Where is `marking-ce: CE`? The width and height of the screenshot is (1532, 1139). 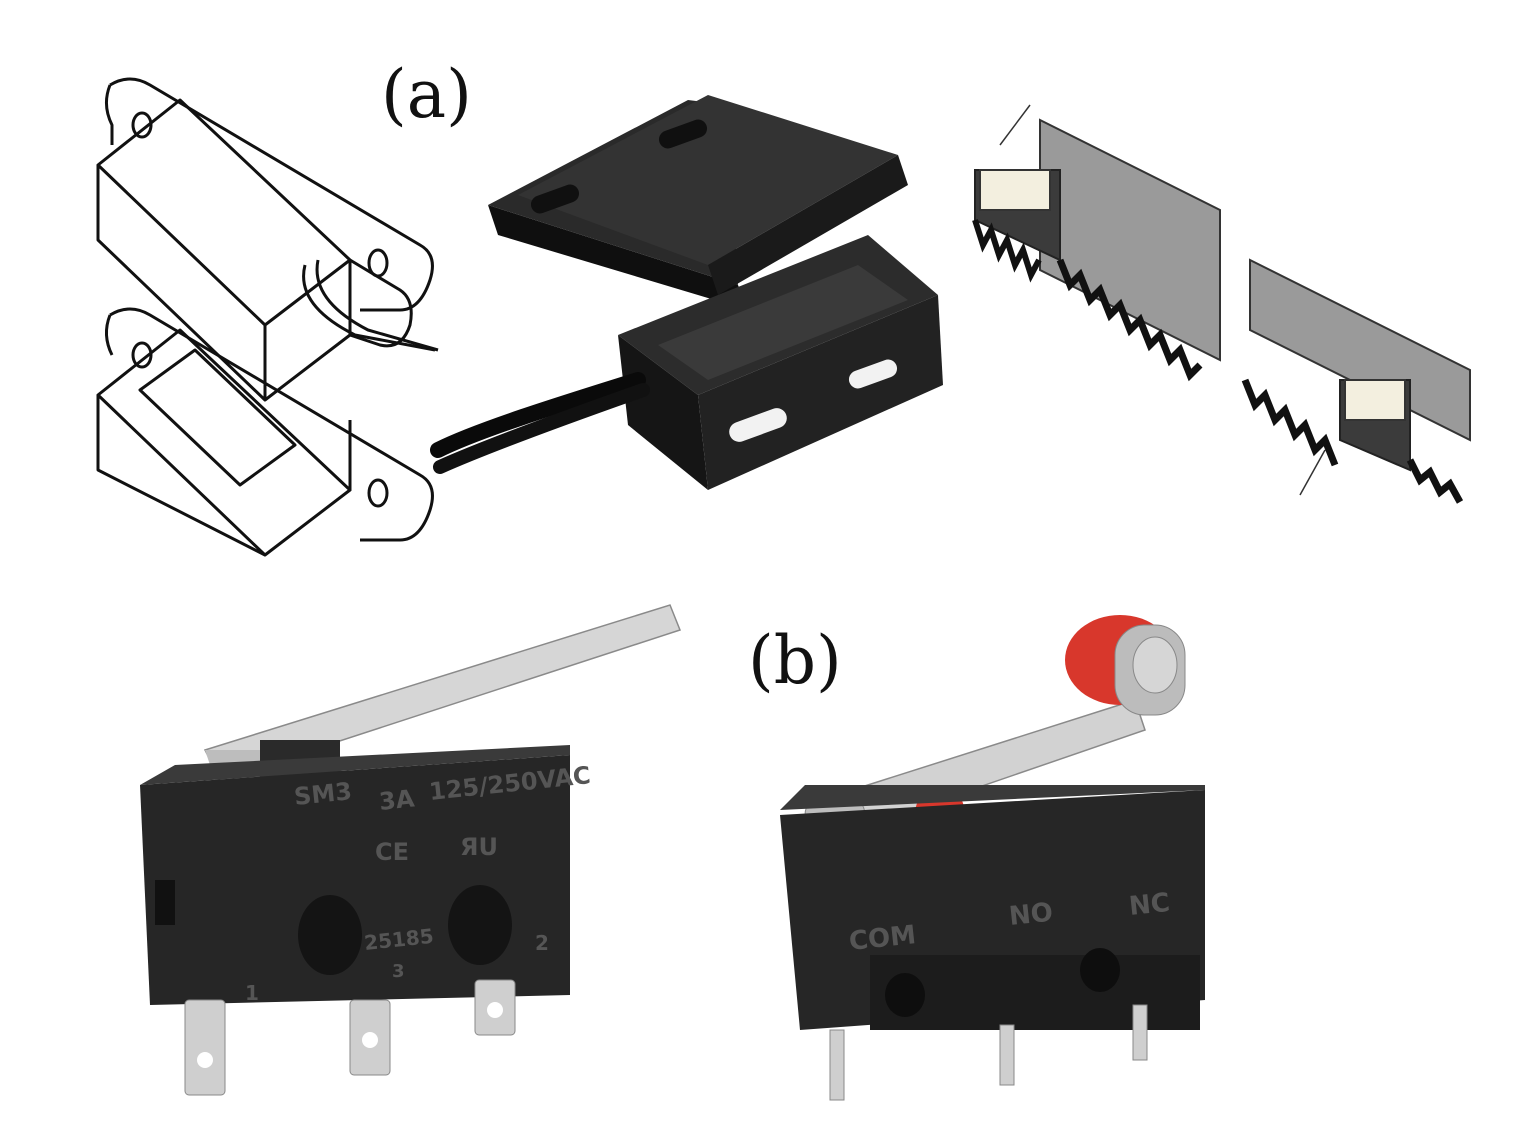 marking-ce: CE is located at coordinates (392, 852).